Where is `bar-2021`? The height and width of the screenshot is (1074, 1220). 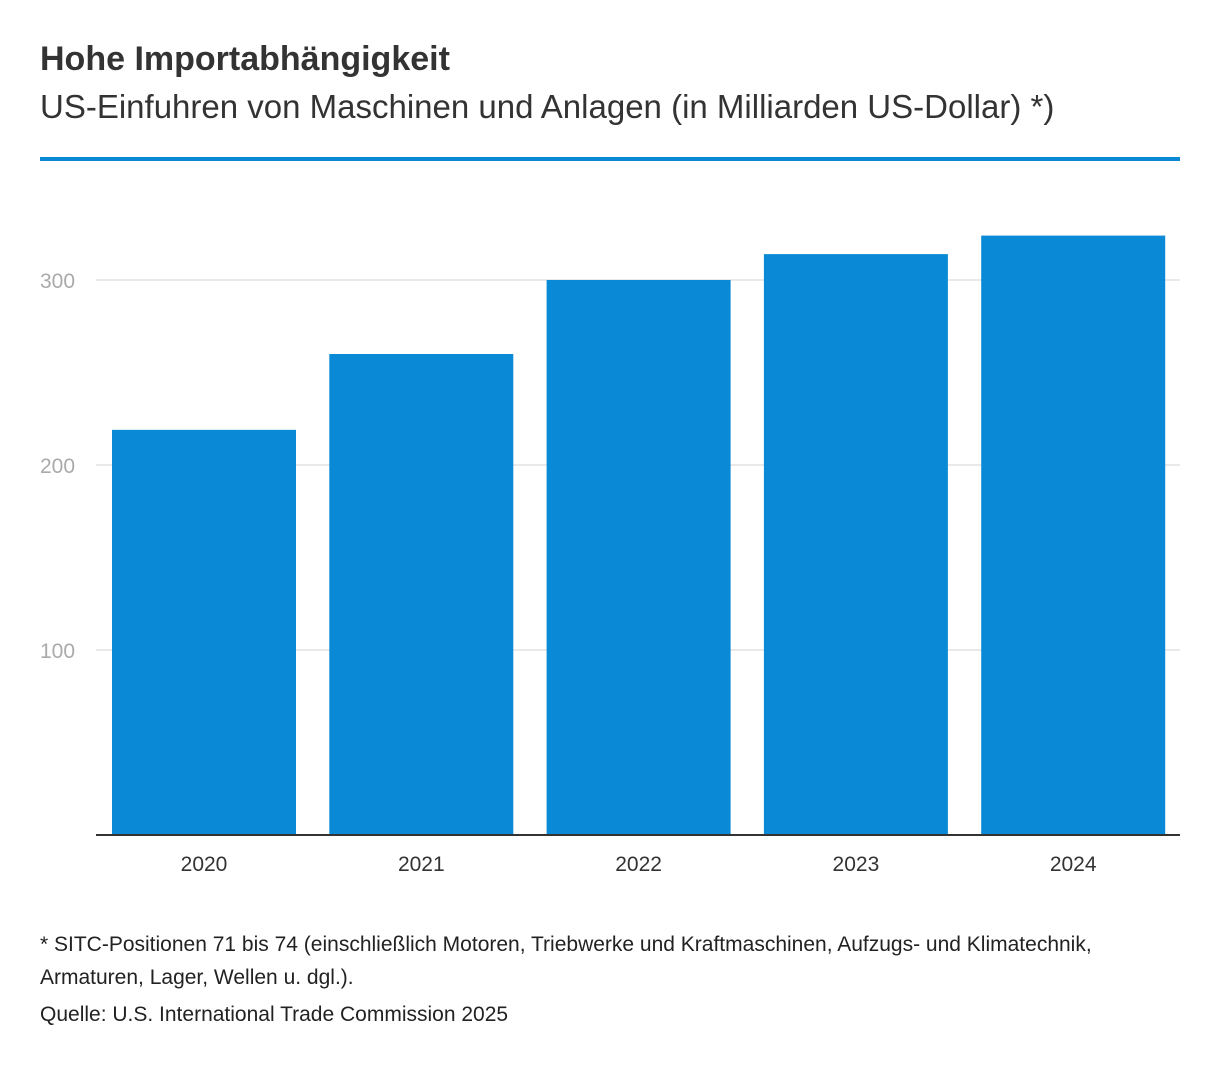
bar-2021 is located at coordinates (421, 594).